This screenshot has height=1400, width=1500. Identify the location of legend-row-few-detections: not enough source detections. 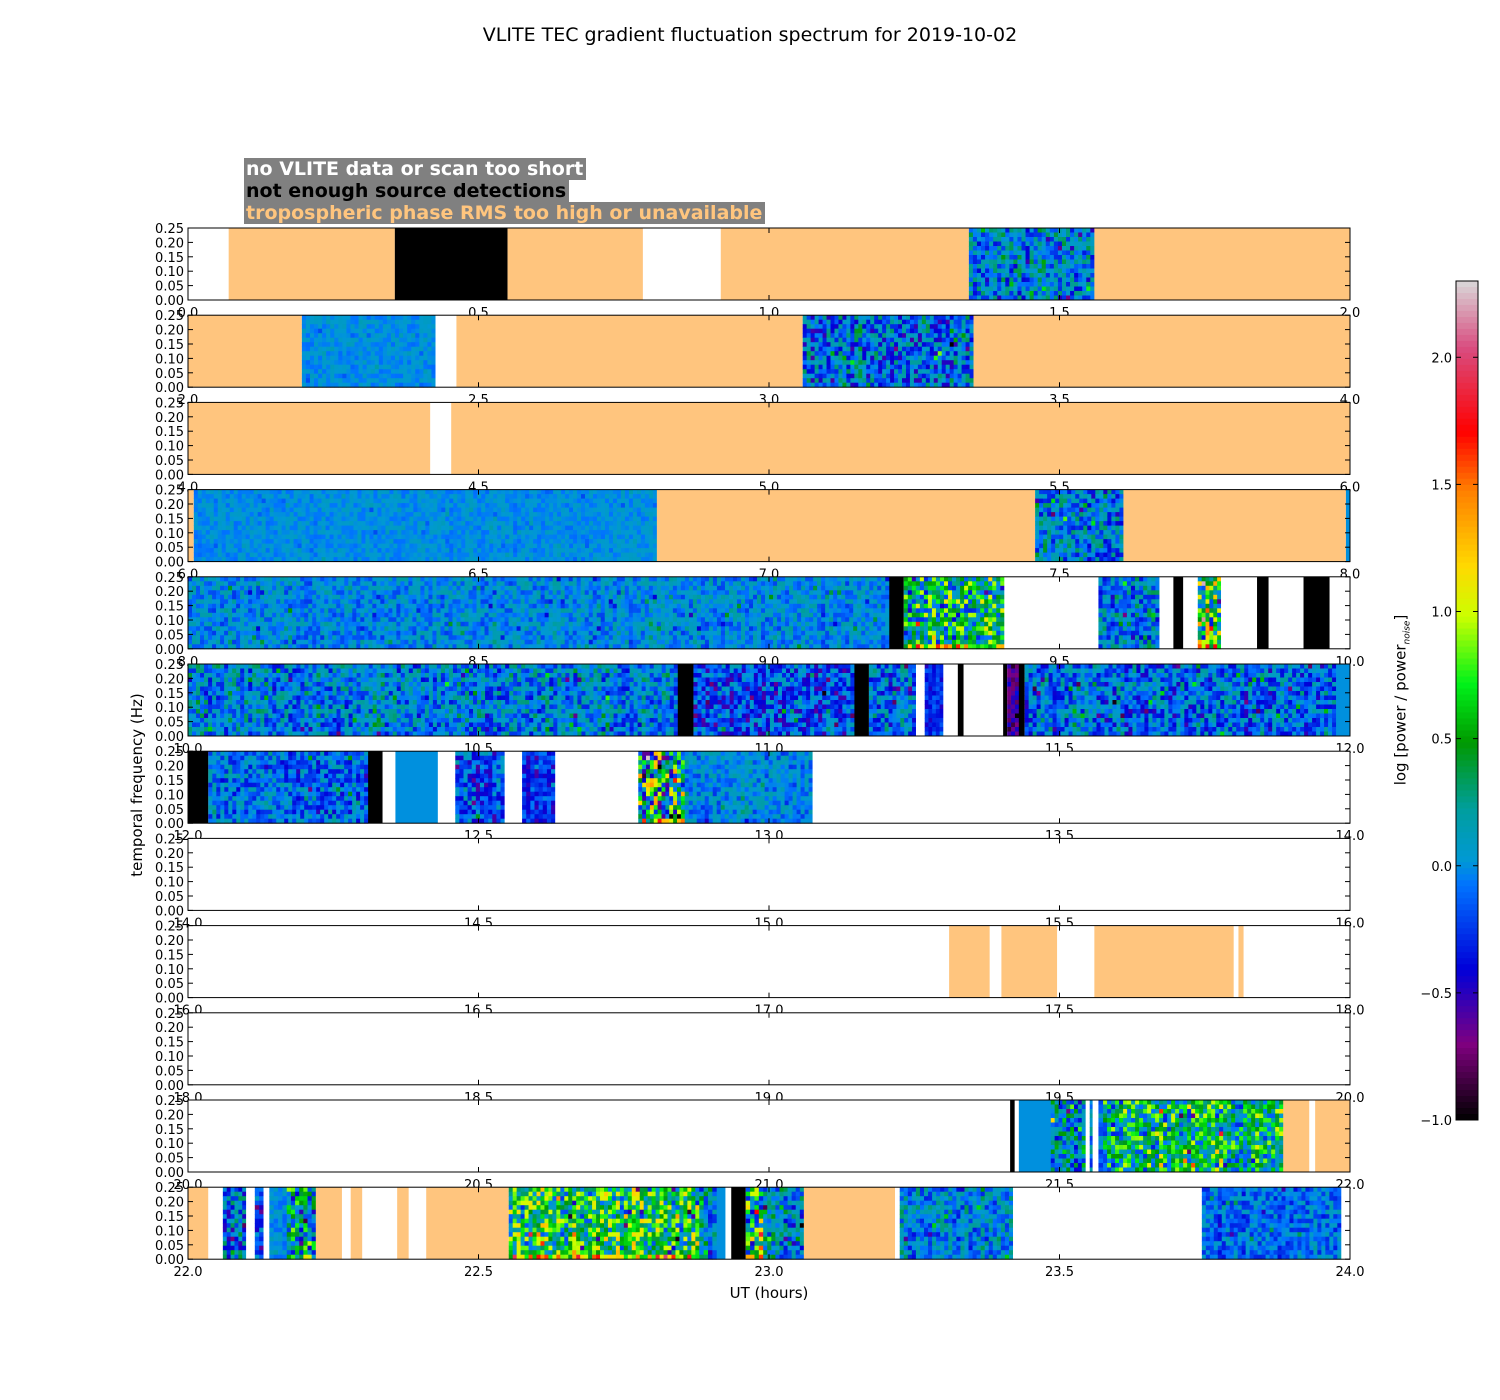
(504, 191).